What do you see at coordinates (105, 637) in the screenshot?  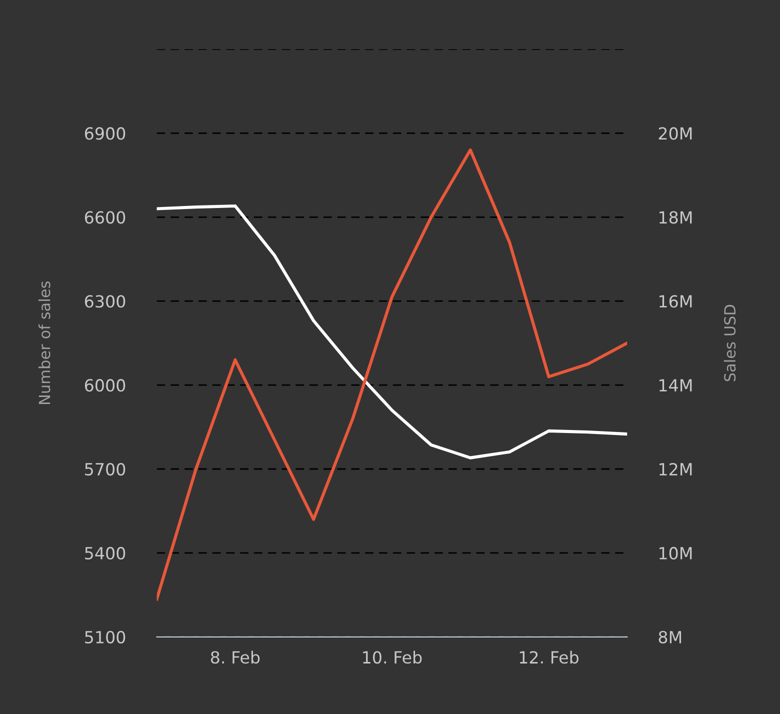 I see `y-tick-label: 5100` at bounding box center [105, 637].